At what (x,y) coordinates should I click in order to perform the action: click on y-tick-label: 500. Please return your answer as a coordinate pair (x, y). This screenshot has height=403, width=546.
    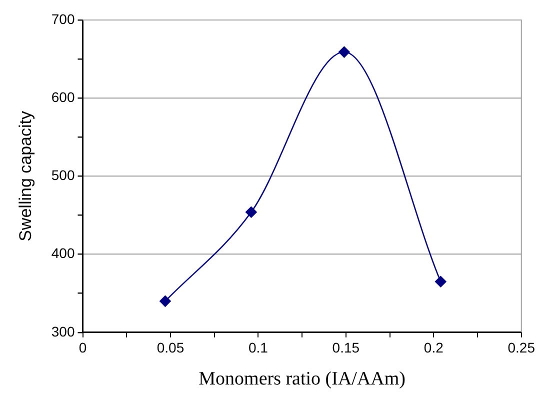
    Looking at the image, I should click on (63, 175).